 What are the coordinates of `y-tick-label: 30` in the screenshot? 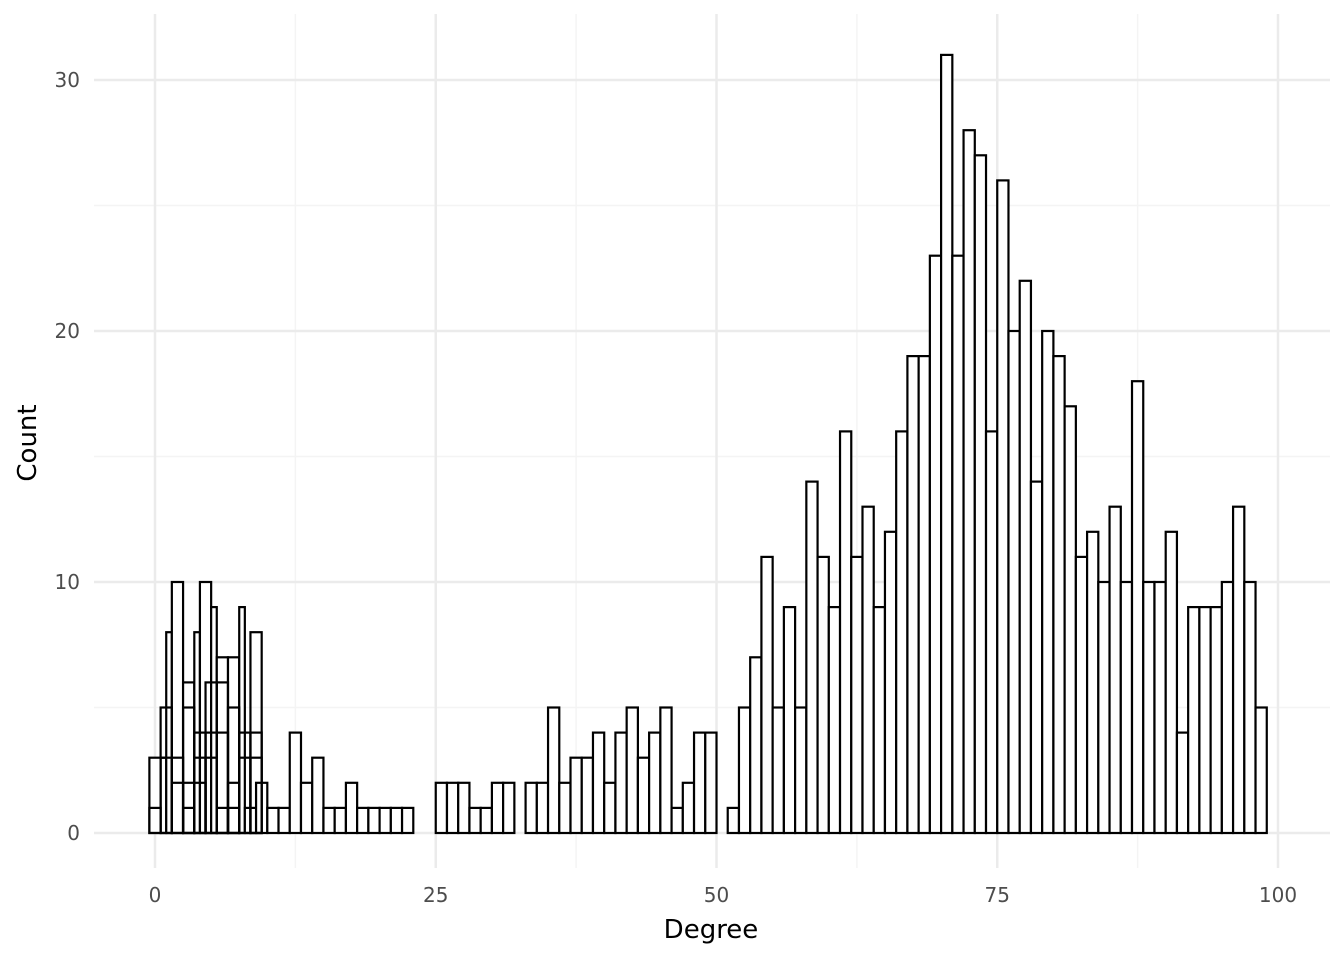 It's located at (67, 80).